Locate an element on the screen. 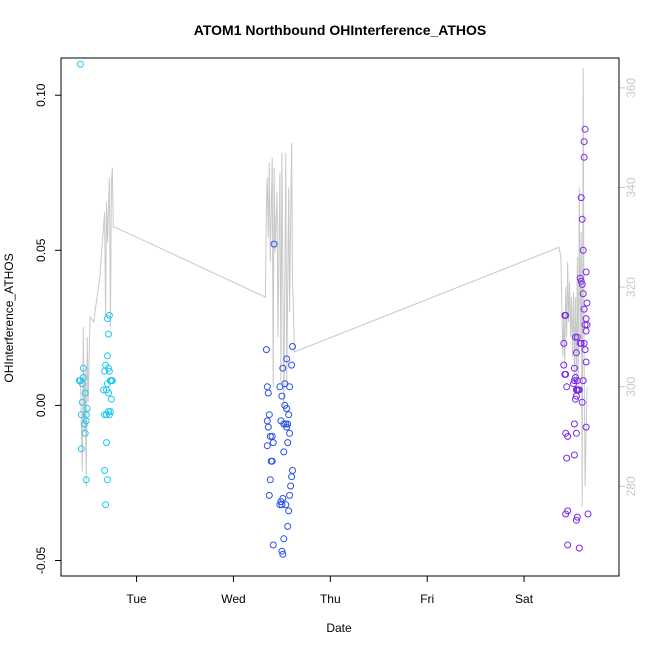  chart-title: ATOM1 Northbound OHInterference_ATHOS is located at coordinates (340, 30).